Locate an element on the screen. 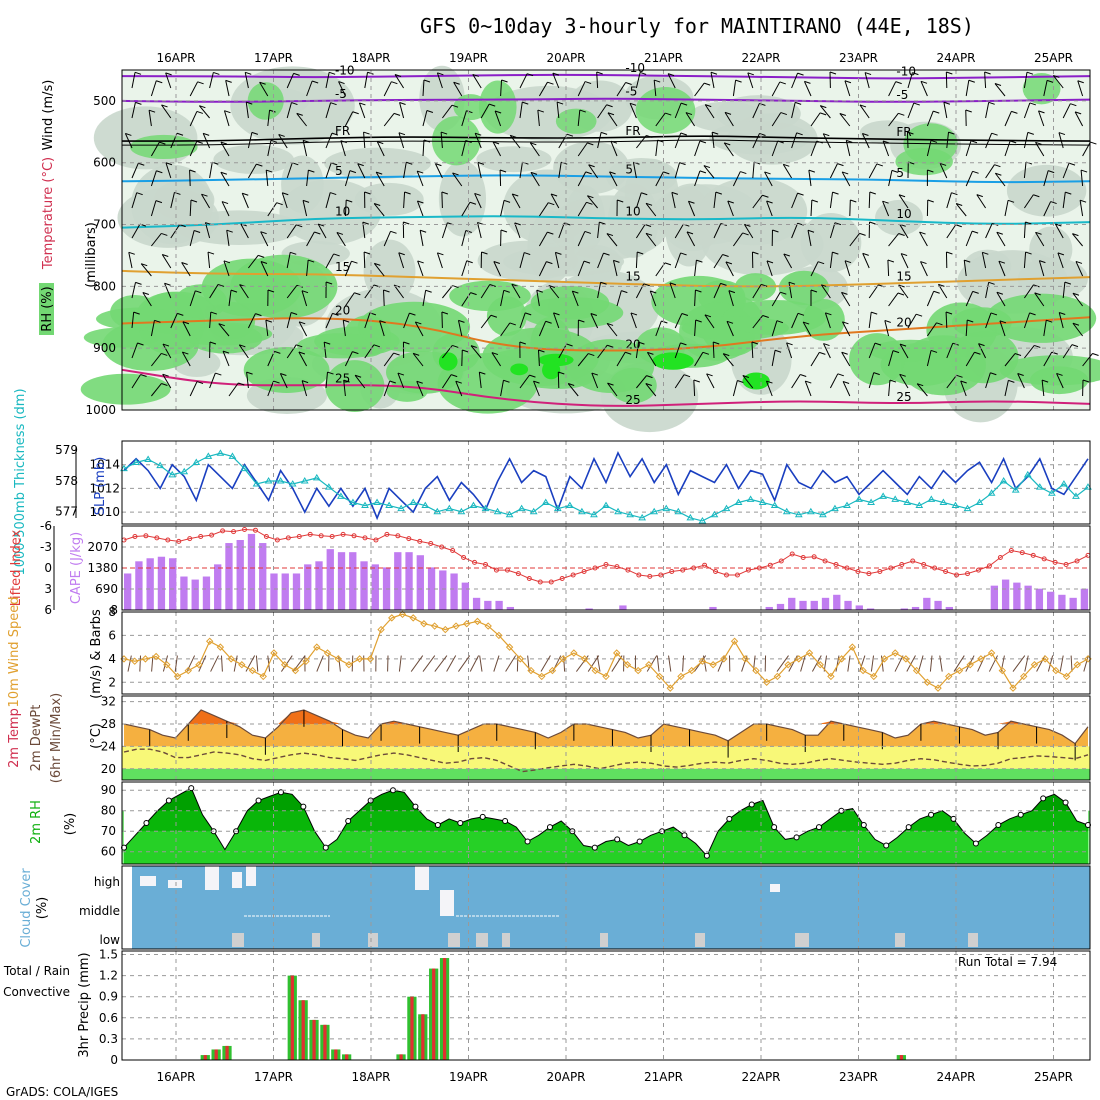 Image resolution: width=1100 pixels, height=1100 pixels. upper-rh-gray-cell is located at coordinates (442, 98).